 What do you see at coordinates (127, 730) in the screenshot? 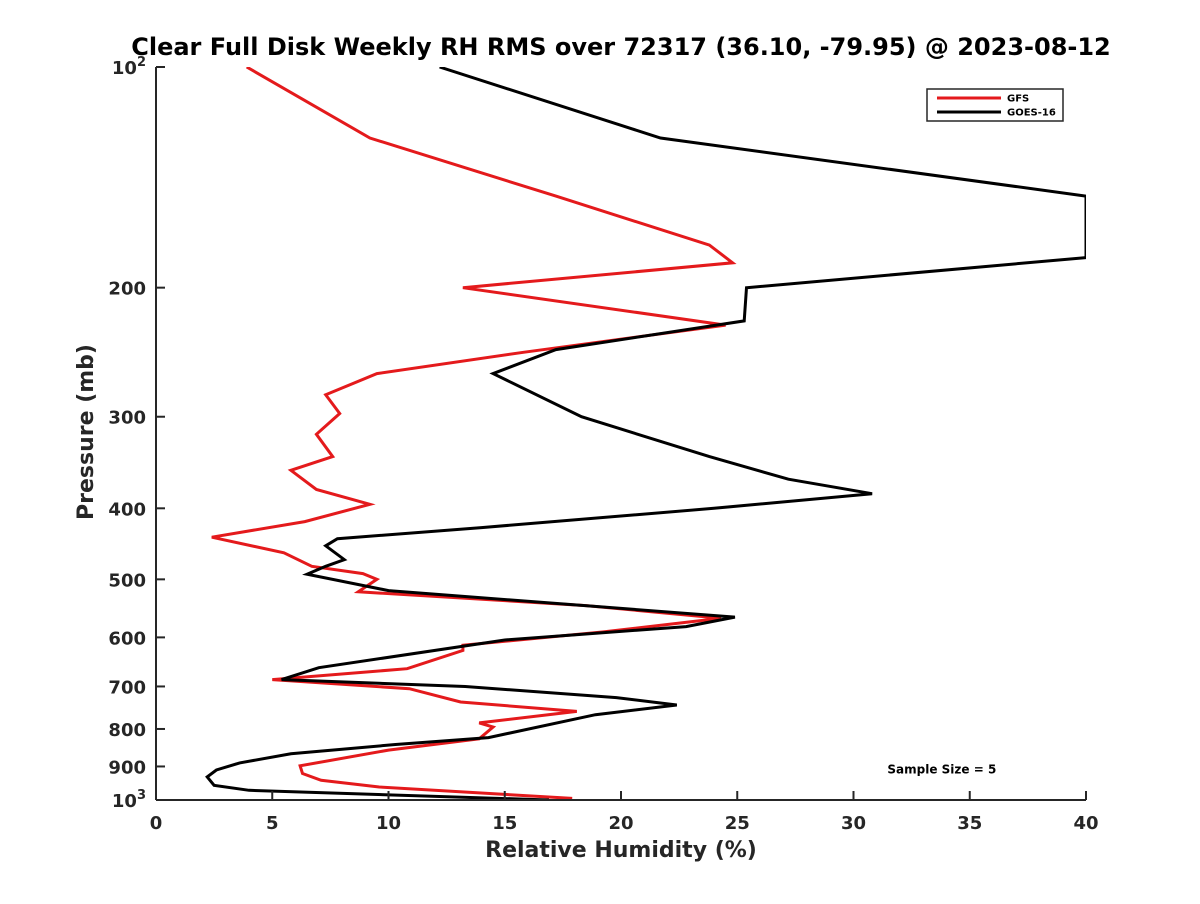
I see `y-tick-label: 800` at bounding box center [127, 730].